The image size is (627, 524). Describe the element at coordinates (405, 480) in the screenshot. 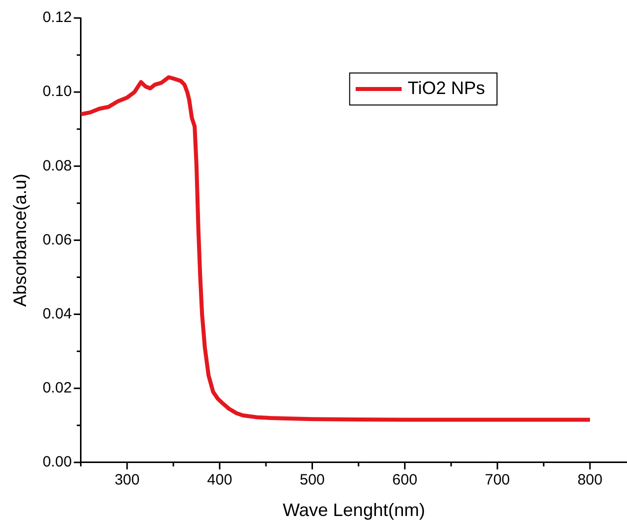

I see `x-tick-label: 600` at that location.